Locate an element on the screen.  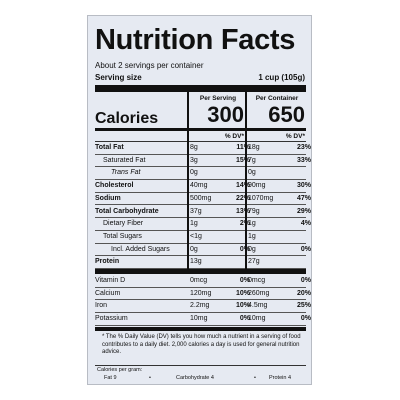
amount: 120mg is located at coordinates (201, 293).